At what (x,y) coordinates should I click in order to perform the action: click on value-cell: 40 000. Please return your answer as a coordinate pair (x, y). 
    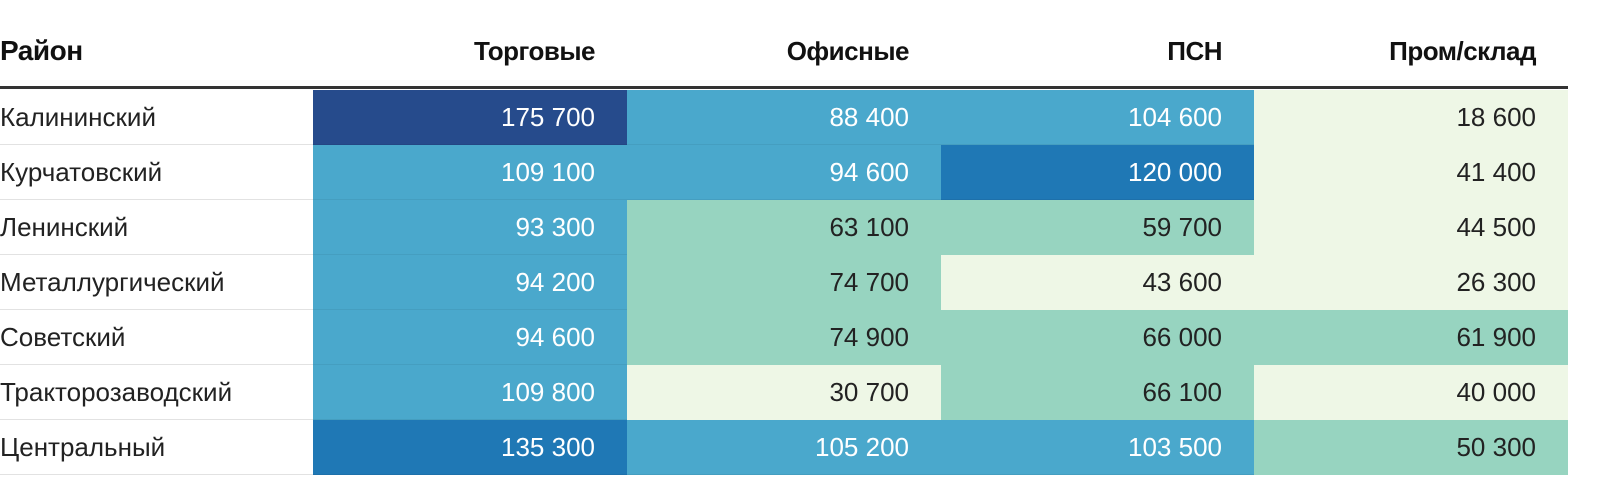
    Looking at the image, I should click on (1411, 392).